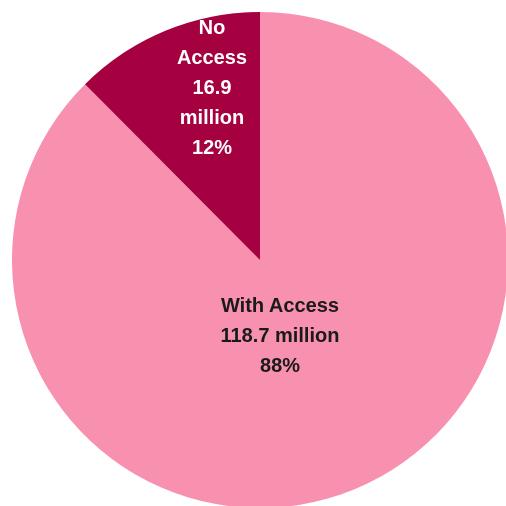 This screenshot has height=506, width=506. What do you see at coordinates (280, 366) in the screenshot?
I see `slice-label-with-access-percent: 88%` at bounding box center [280, 366].